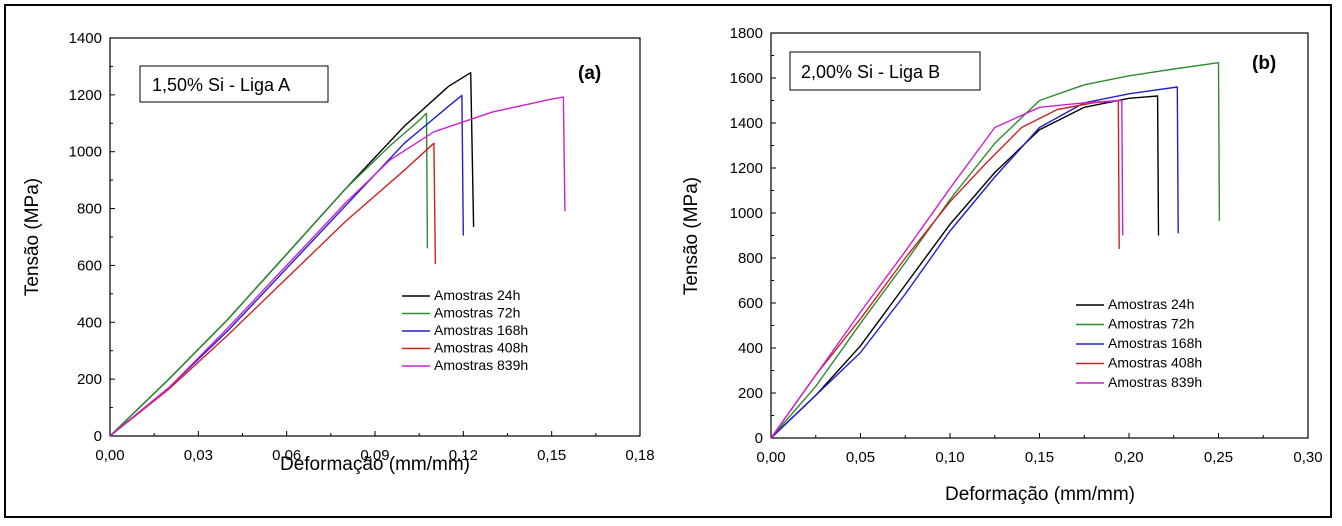 This screenshot has width=1342, height=526. I want to click on x-tick-label: 0,10, so click(949, 457).